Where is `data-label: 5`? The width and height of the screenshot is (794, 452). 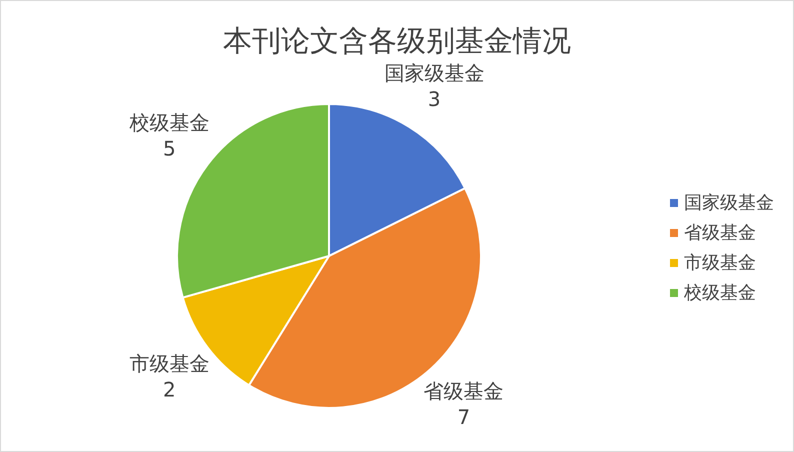
data-label: 5 is located at coordinates (169, 148).